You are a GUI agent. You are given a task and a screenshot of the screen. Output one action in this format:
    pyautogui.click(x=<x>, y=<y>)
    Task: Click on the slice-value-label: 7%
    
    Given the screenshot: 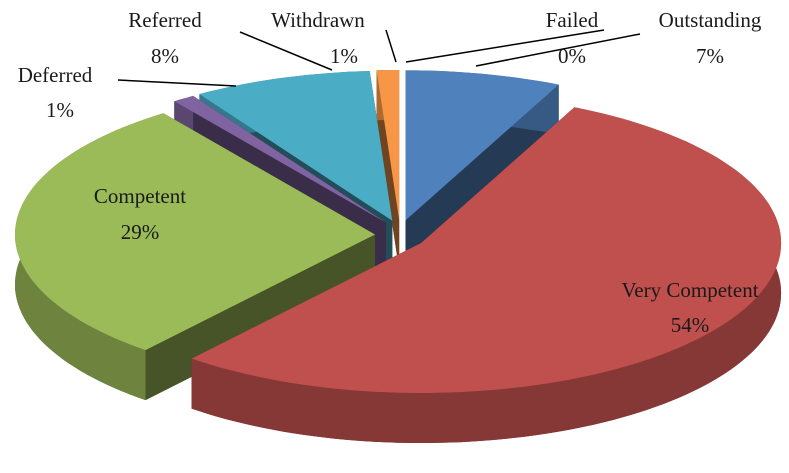 What is the action you would take?
    pyautogui.click(x=710, y=56)
    